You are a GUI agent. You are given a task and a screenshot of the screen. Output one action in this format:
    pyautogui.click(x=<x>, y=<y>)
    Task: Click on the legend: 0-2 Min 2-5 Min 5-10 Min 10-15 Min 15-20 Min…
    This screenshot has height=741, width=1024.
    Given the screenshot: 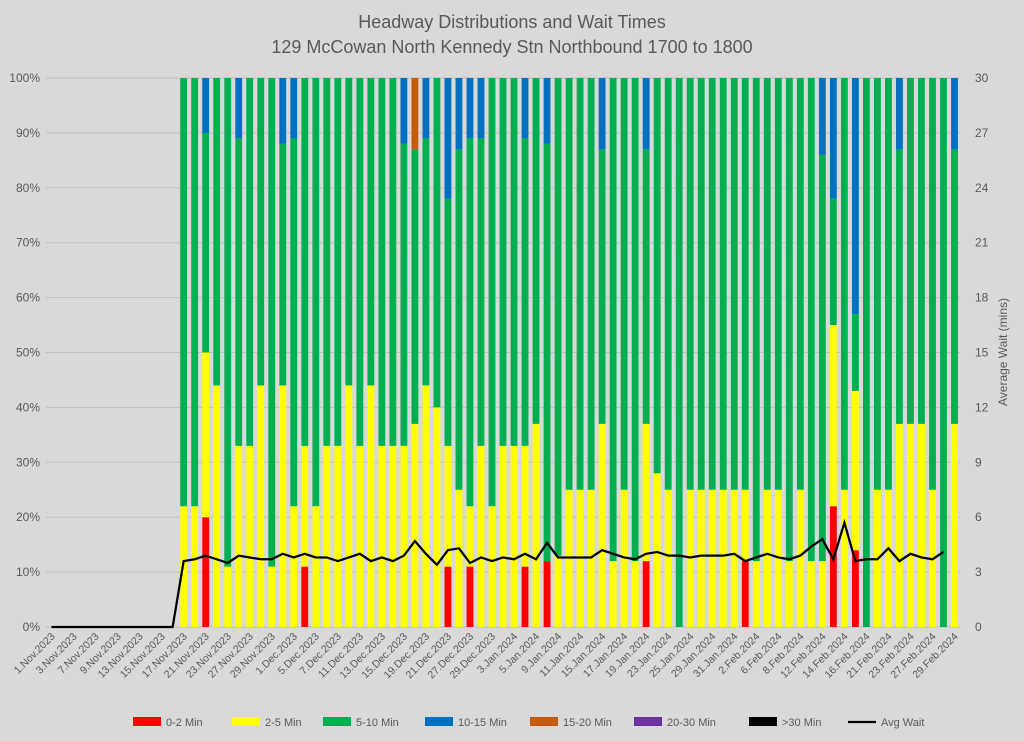 What is the action you would take?
    pyautogui.click(x=528, y=723)
    